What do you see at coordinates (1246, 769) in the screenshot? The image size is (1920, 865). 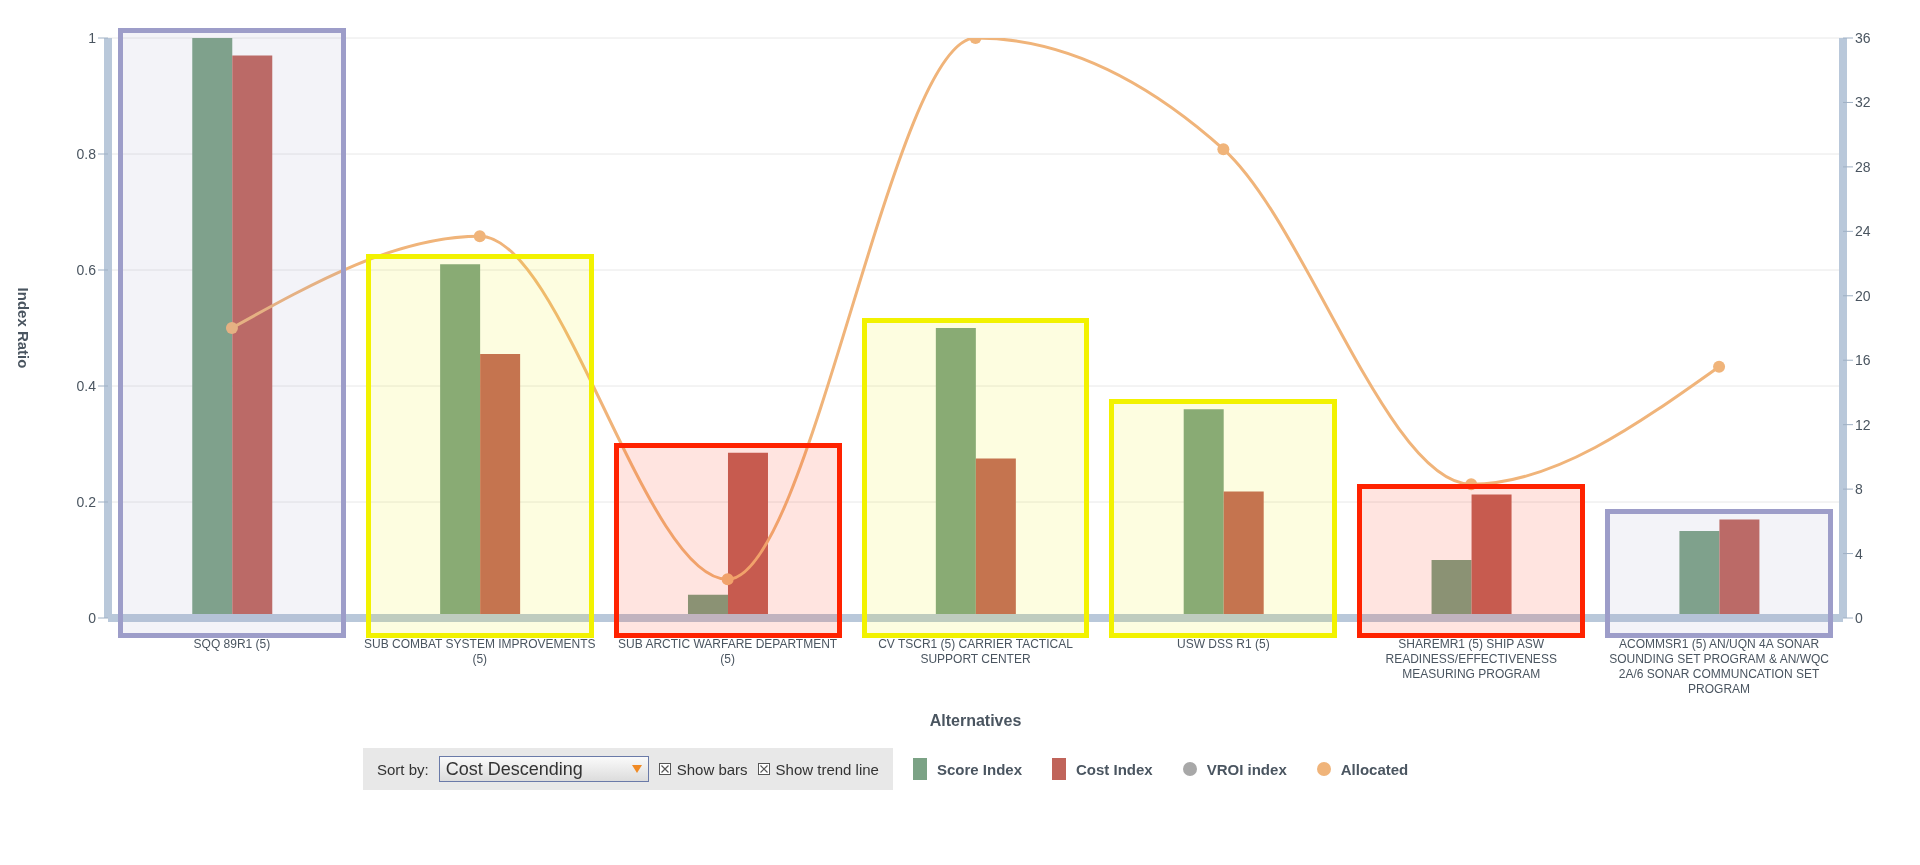 I see `legend-label: VROI index` at bounding box center [1246, 769].